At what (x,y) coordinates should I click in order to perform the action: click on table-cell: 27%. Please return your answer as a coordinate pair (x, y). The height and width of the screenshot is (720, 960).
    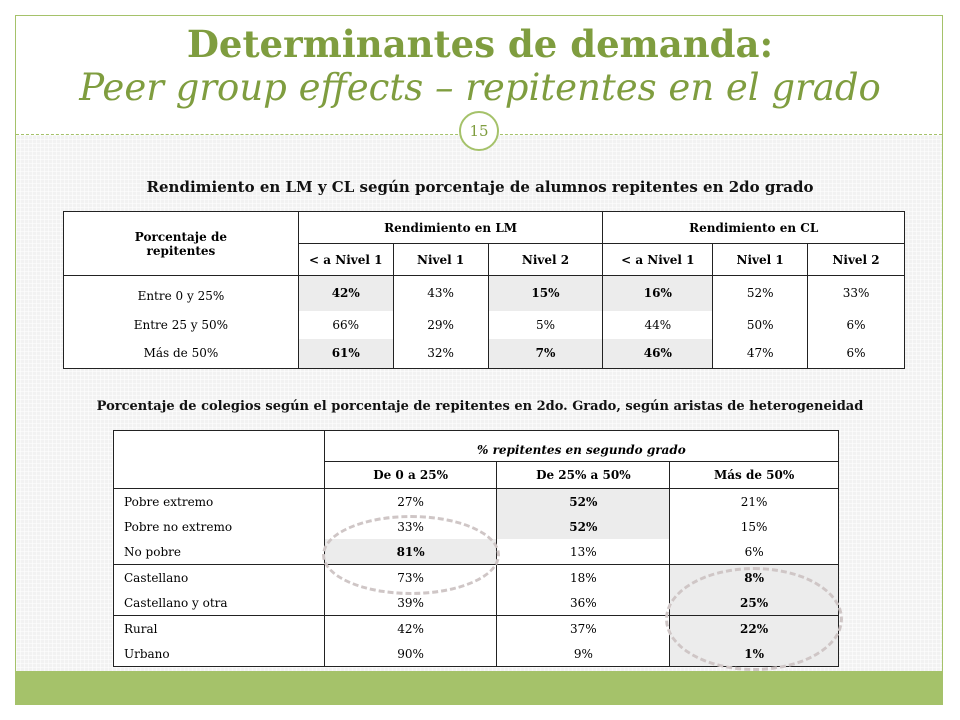
    Looking at the image, I should click on (410, 501).